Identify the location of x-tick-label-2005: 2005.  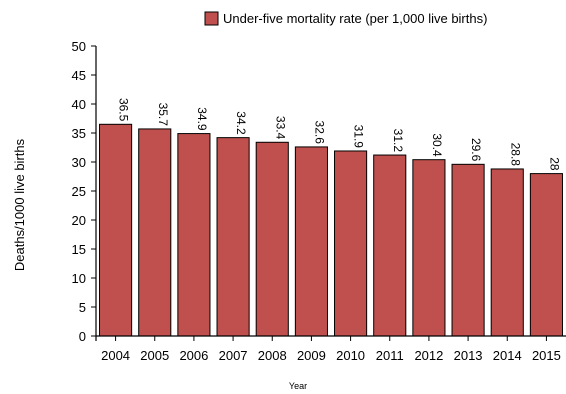
(154, 355).